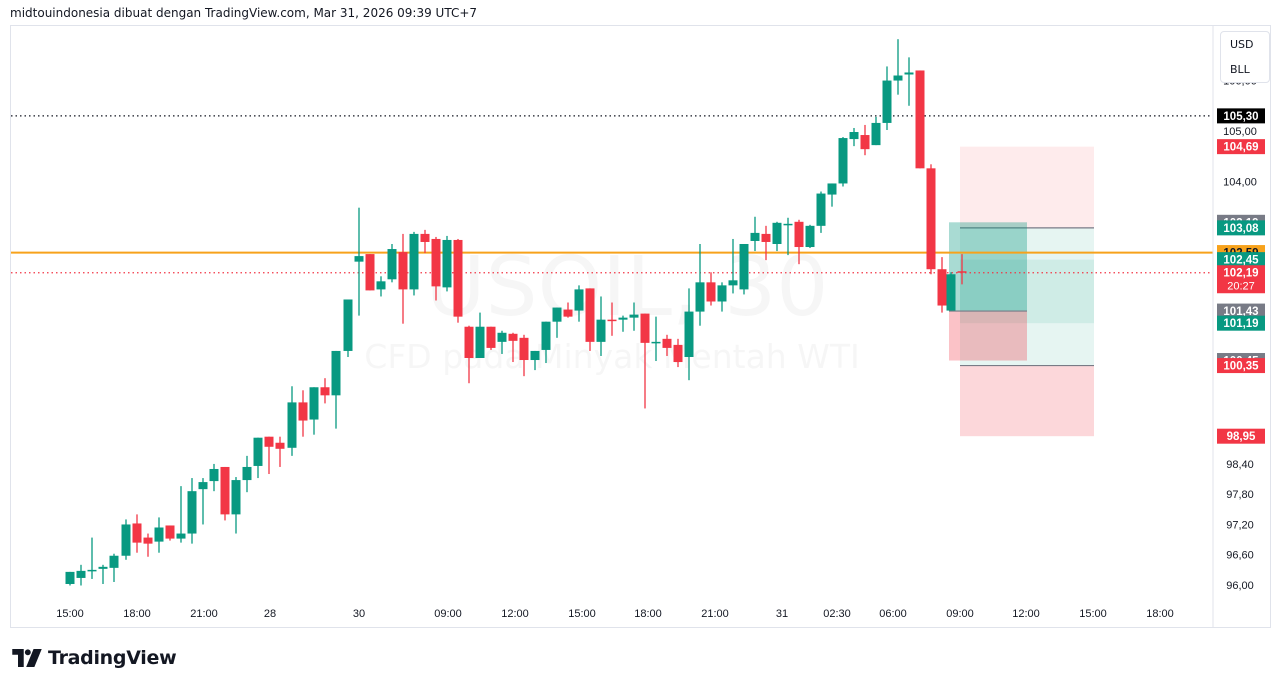 This screenshot has width=1281, height=688. Describe the element at coordinates (1240, 117) in the screenshot. I see `svg-text: 105,30` at that location.